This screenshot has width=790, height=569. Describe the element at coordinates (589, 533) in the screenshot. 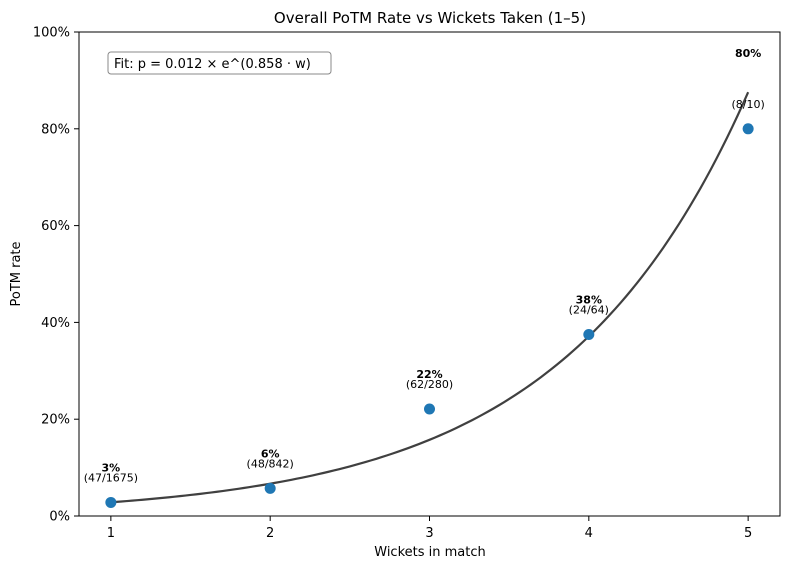

I see `x-tick-label: 4` at that location.